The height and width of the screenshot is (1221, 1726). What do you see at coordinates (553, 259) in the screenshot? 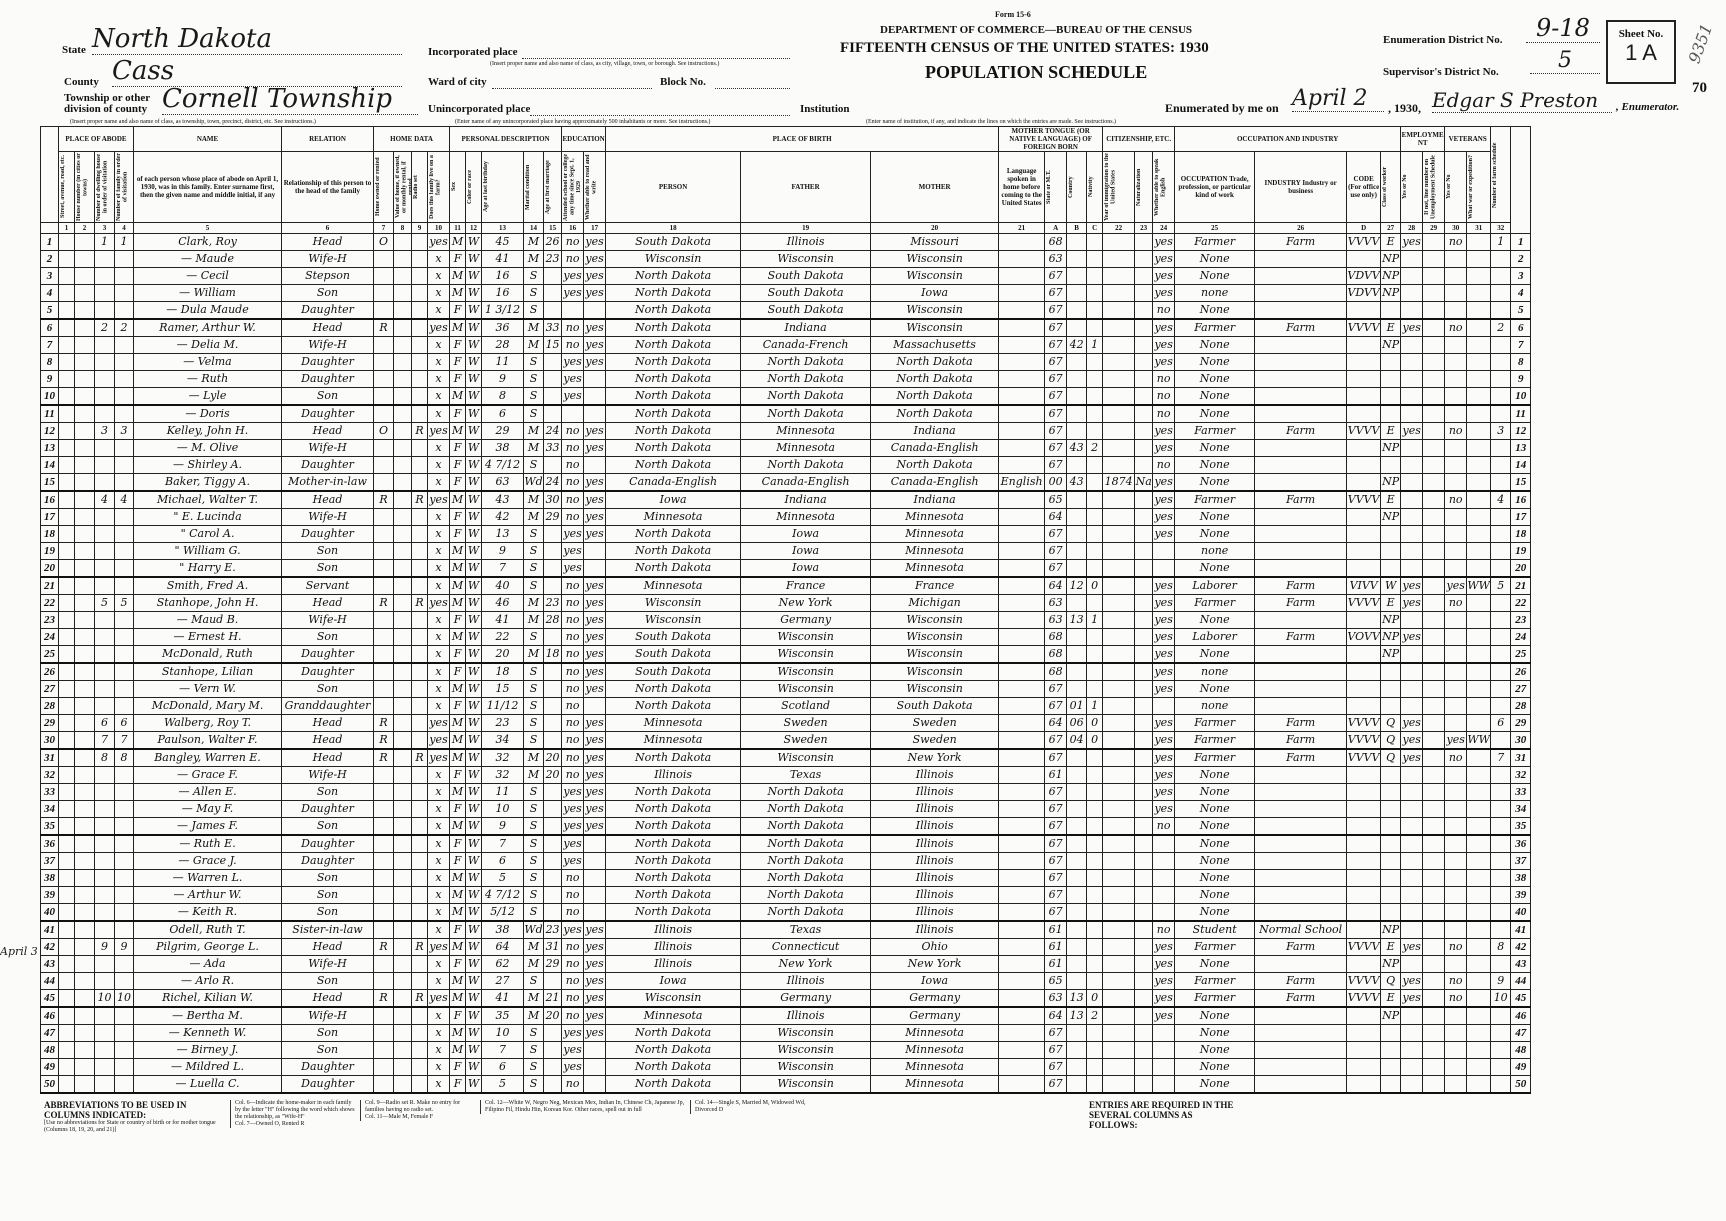
I see `age-at-marriage: 23` at bounding box center [553, 259].